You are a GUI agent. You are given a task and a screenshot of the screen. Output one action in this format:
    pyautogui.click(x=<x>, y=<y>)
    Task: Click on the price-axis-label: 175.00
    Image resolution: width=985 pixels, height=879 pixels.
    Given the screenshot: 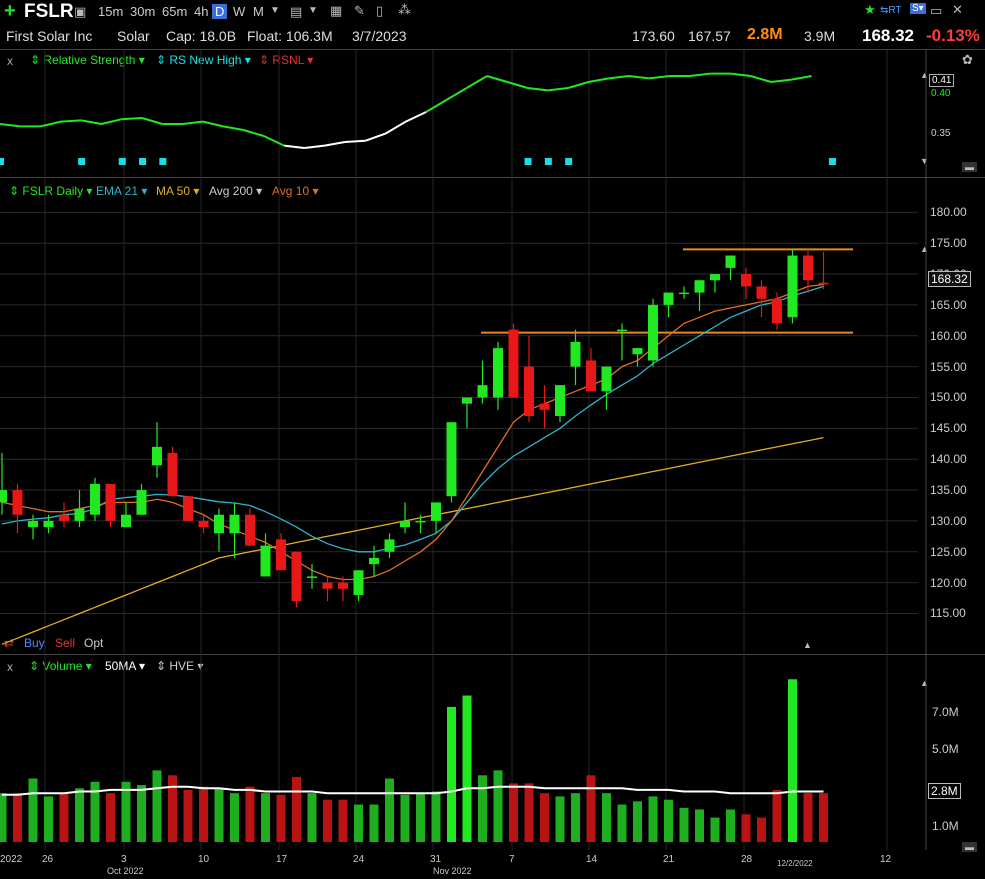 What is the action you would take?
    pyautogui.click(x=948, y=243)
    